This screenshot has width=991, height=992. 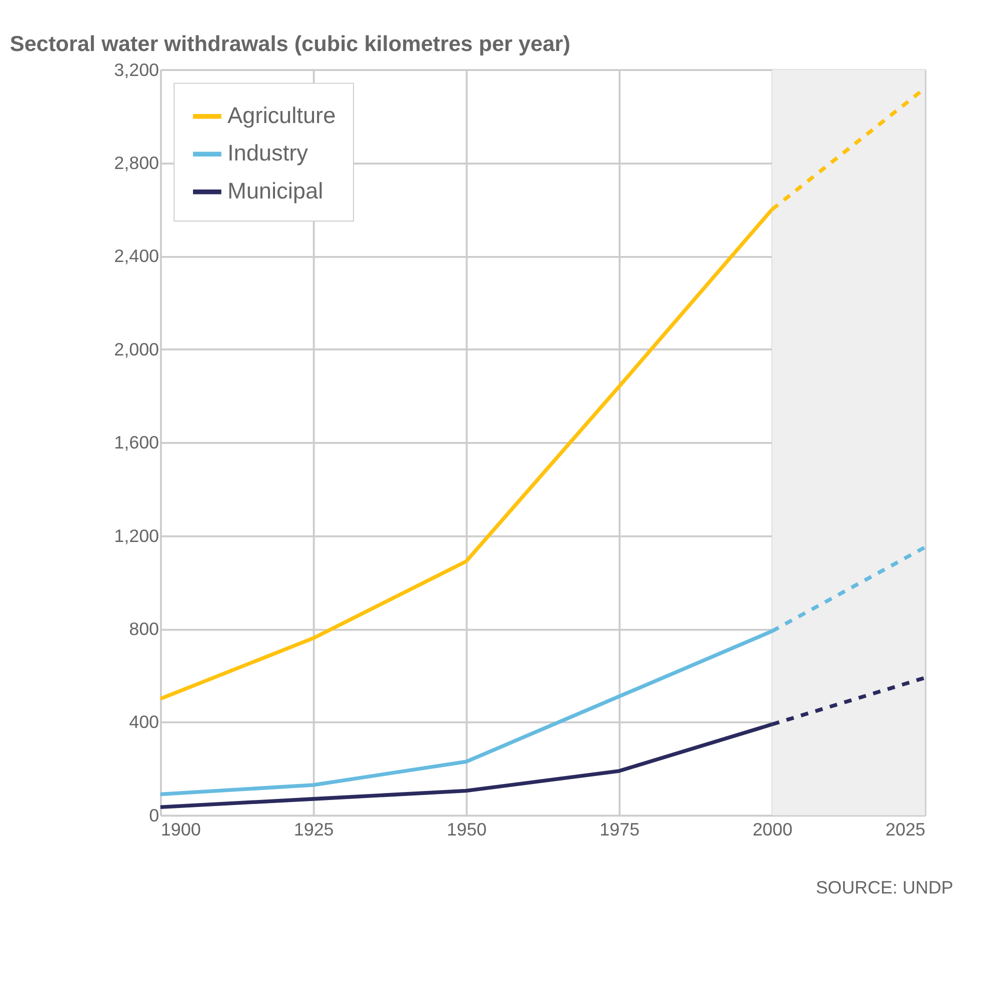 What do you see at coordinates (137, 349) in the screenshot?
I see `y-tick-label: 2,000` at bounding box center [137, 349].